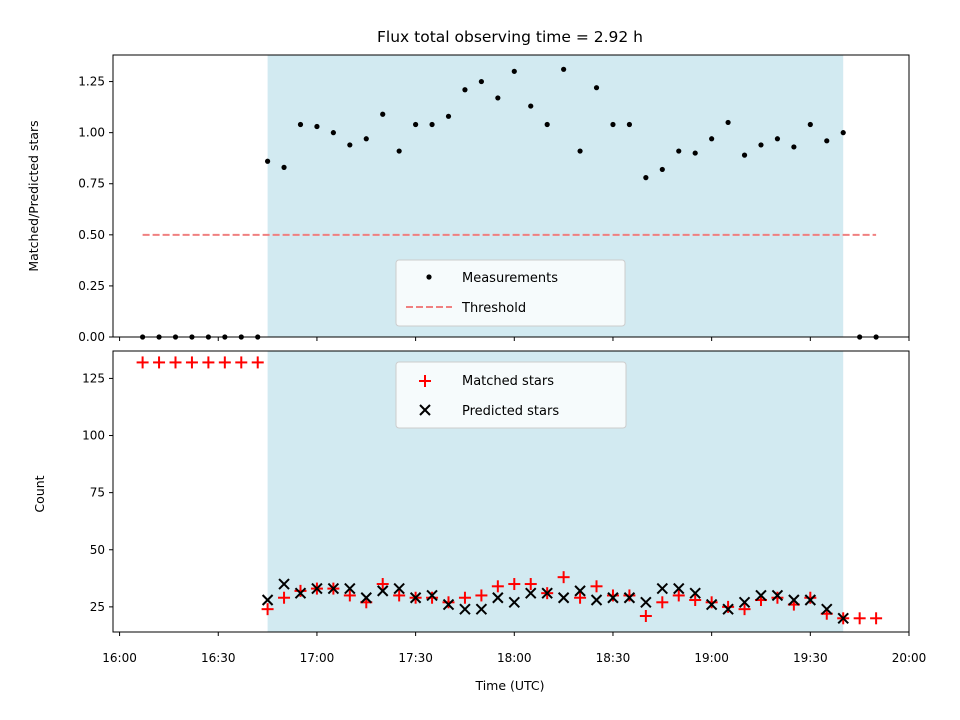  I want to click on legend-predicted-stars: Predicted stars, so click(510, 411).